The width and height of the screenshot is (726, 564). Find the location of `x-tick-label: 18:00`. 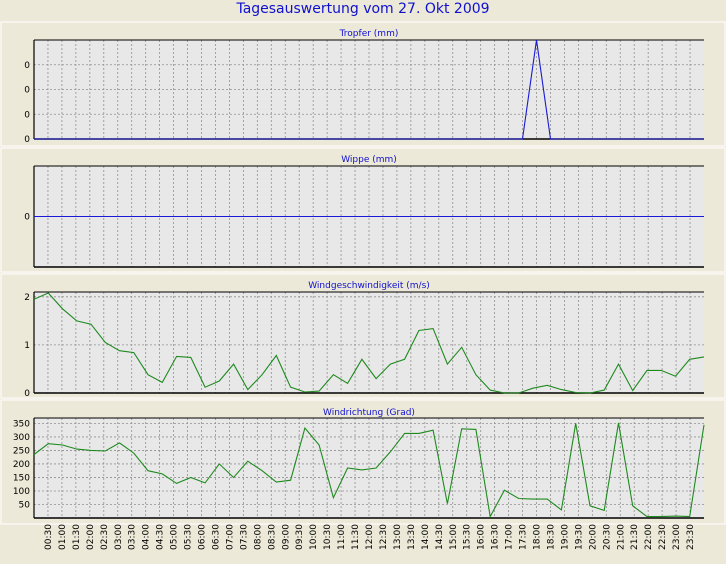

x-tick-label: 18:00 is located at coordinates (538, 537).